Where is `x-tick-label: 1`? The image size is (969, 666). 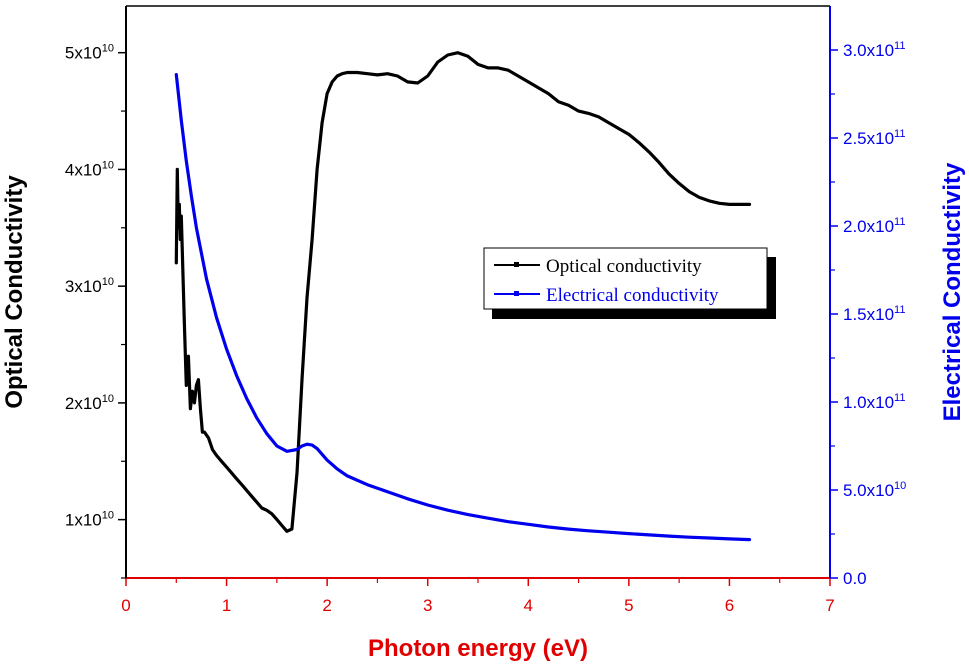
x-tick-label: 1 is located at coordinates (226, 605).